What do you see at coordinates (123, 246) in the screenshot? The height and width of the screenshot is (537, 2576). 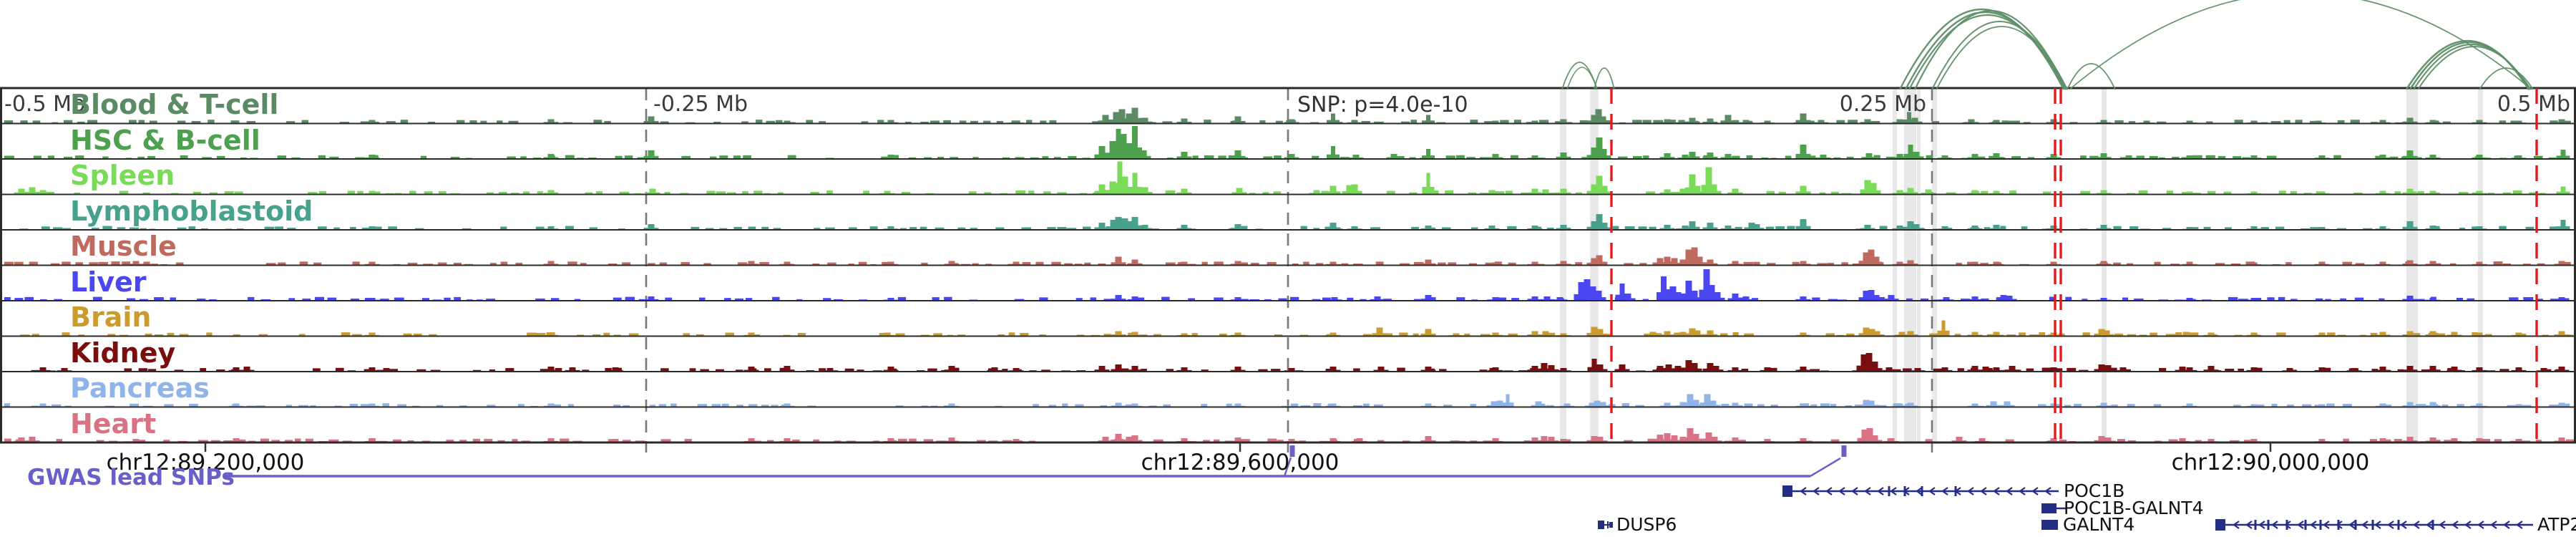 I see `track-label-muscle: Muscle` at bounding box center [123, 246].